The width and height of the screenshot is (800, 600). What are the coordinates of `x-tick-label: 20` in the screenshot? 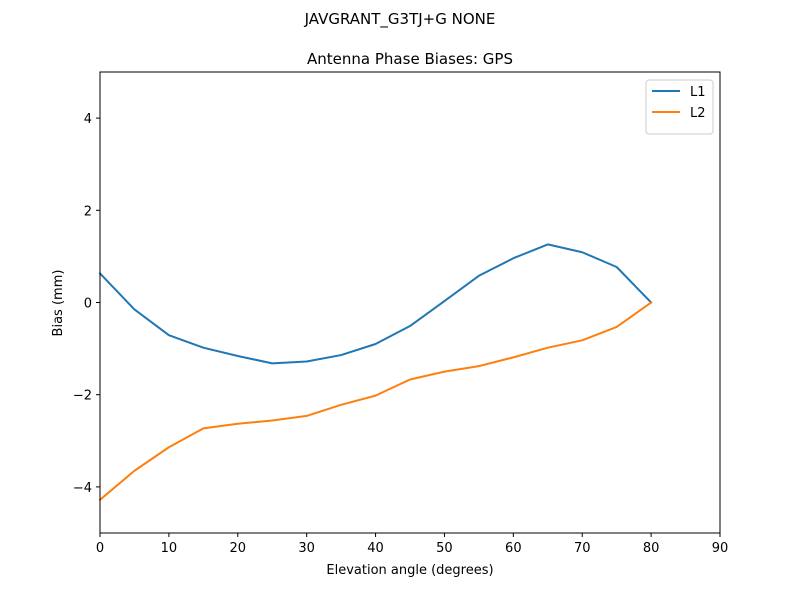 It's located at (238, 548).